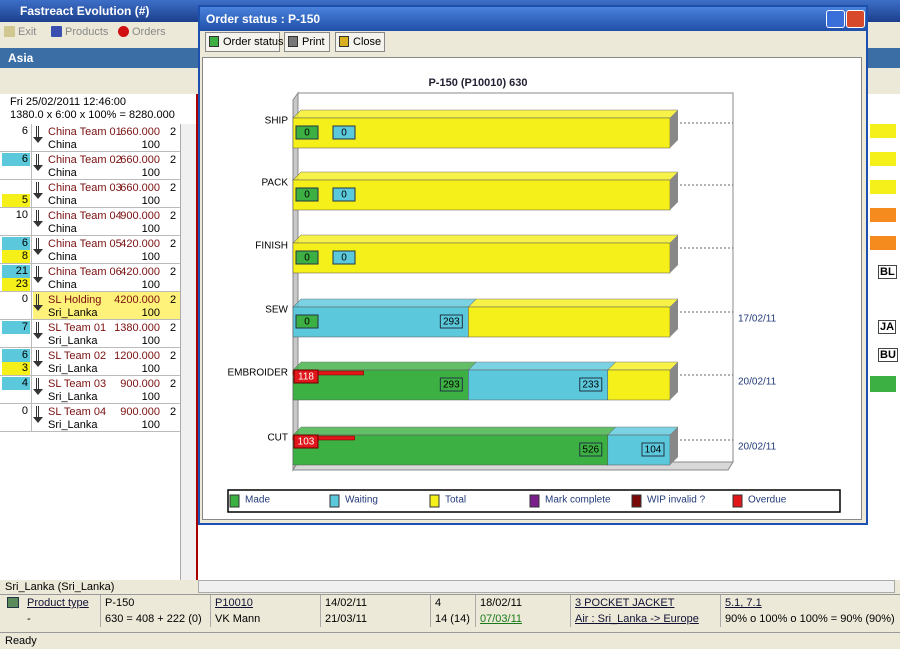 This screenshot has width=900, height=649. What do you see at coordinates (257, 373) in the screenshot?
I see `category-label: EMBROIDER` at bounding box center [257, 373].